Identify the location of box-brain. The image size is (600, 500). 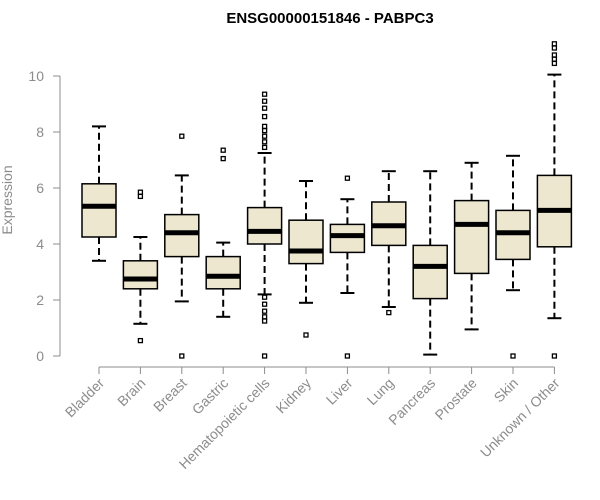
(140, 266).